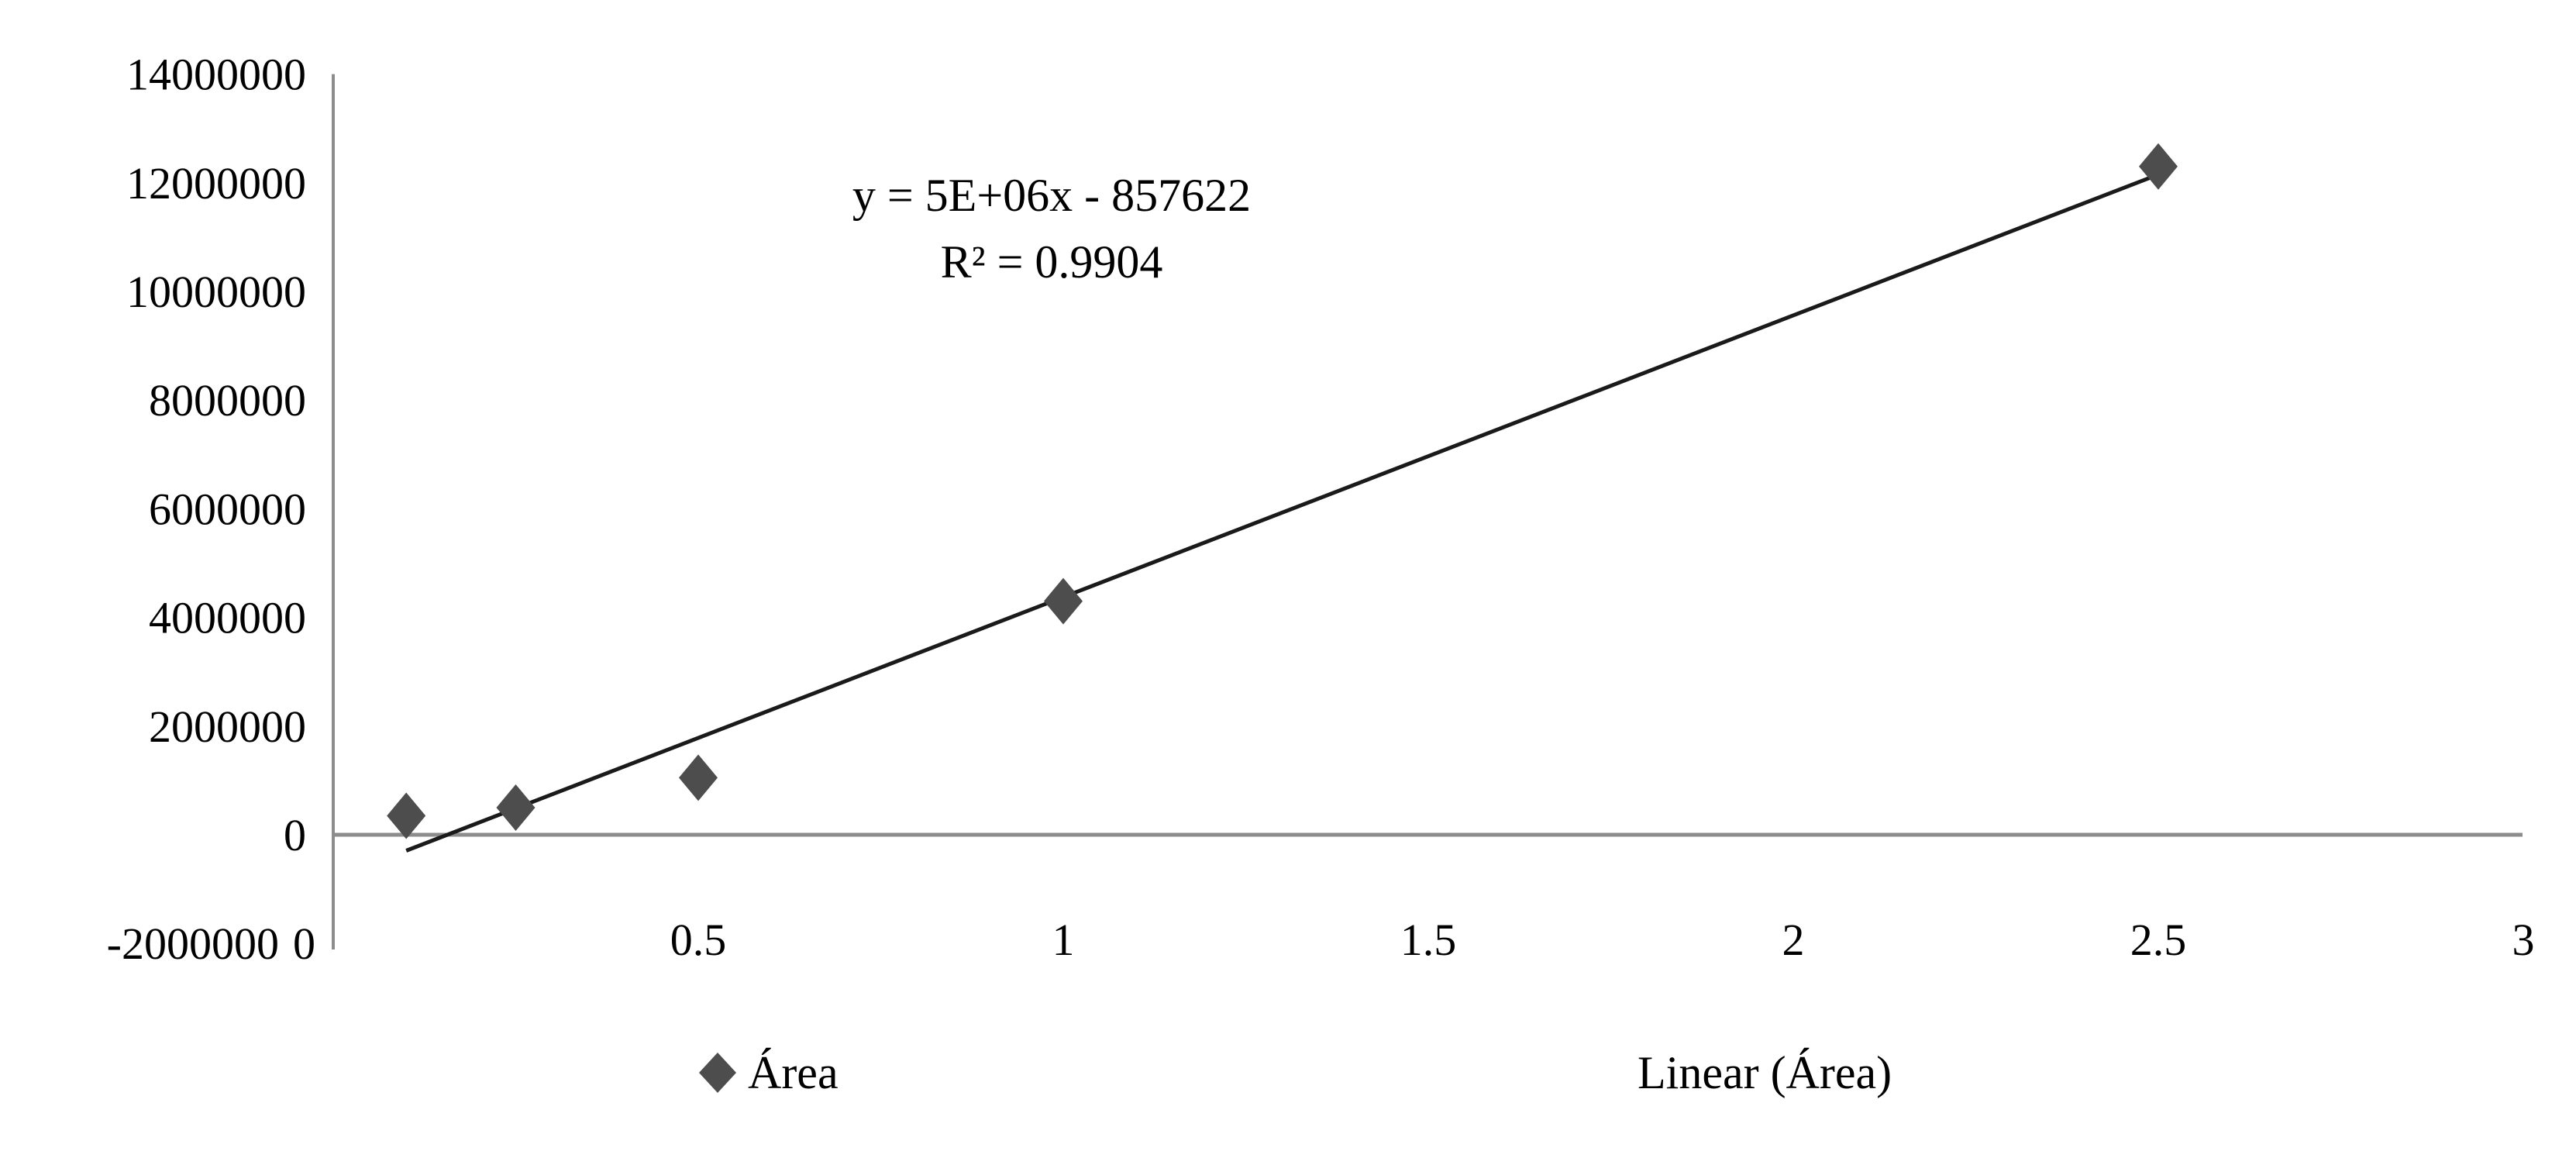 The width and height of the screenshot is (2576, 1151). What do you see at coordinates (295, 835) in the screenshot?
I see `y-tick-label: 0` at bounding box center [295, 835].